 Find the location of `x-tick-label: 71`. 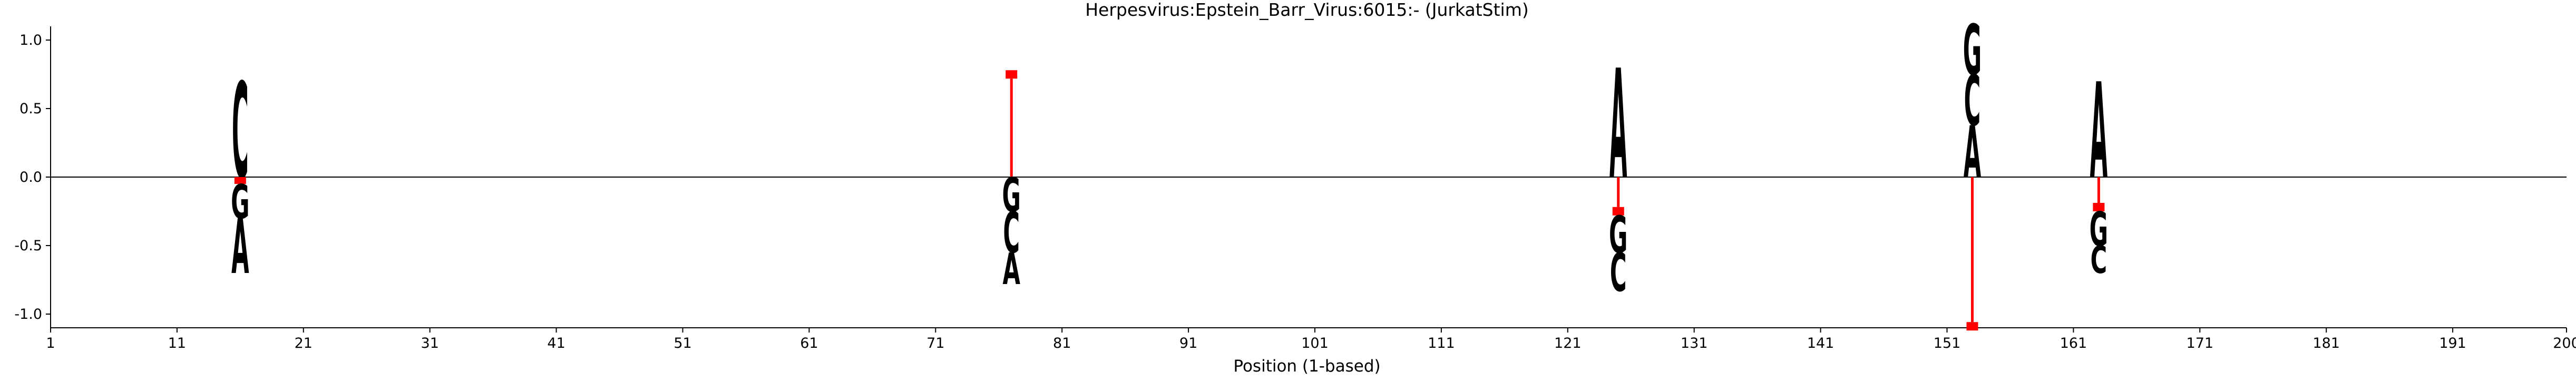

x-tick-label: 71 is located at coordinates (935, 343).